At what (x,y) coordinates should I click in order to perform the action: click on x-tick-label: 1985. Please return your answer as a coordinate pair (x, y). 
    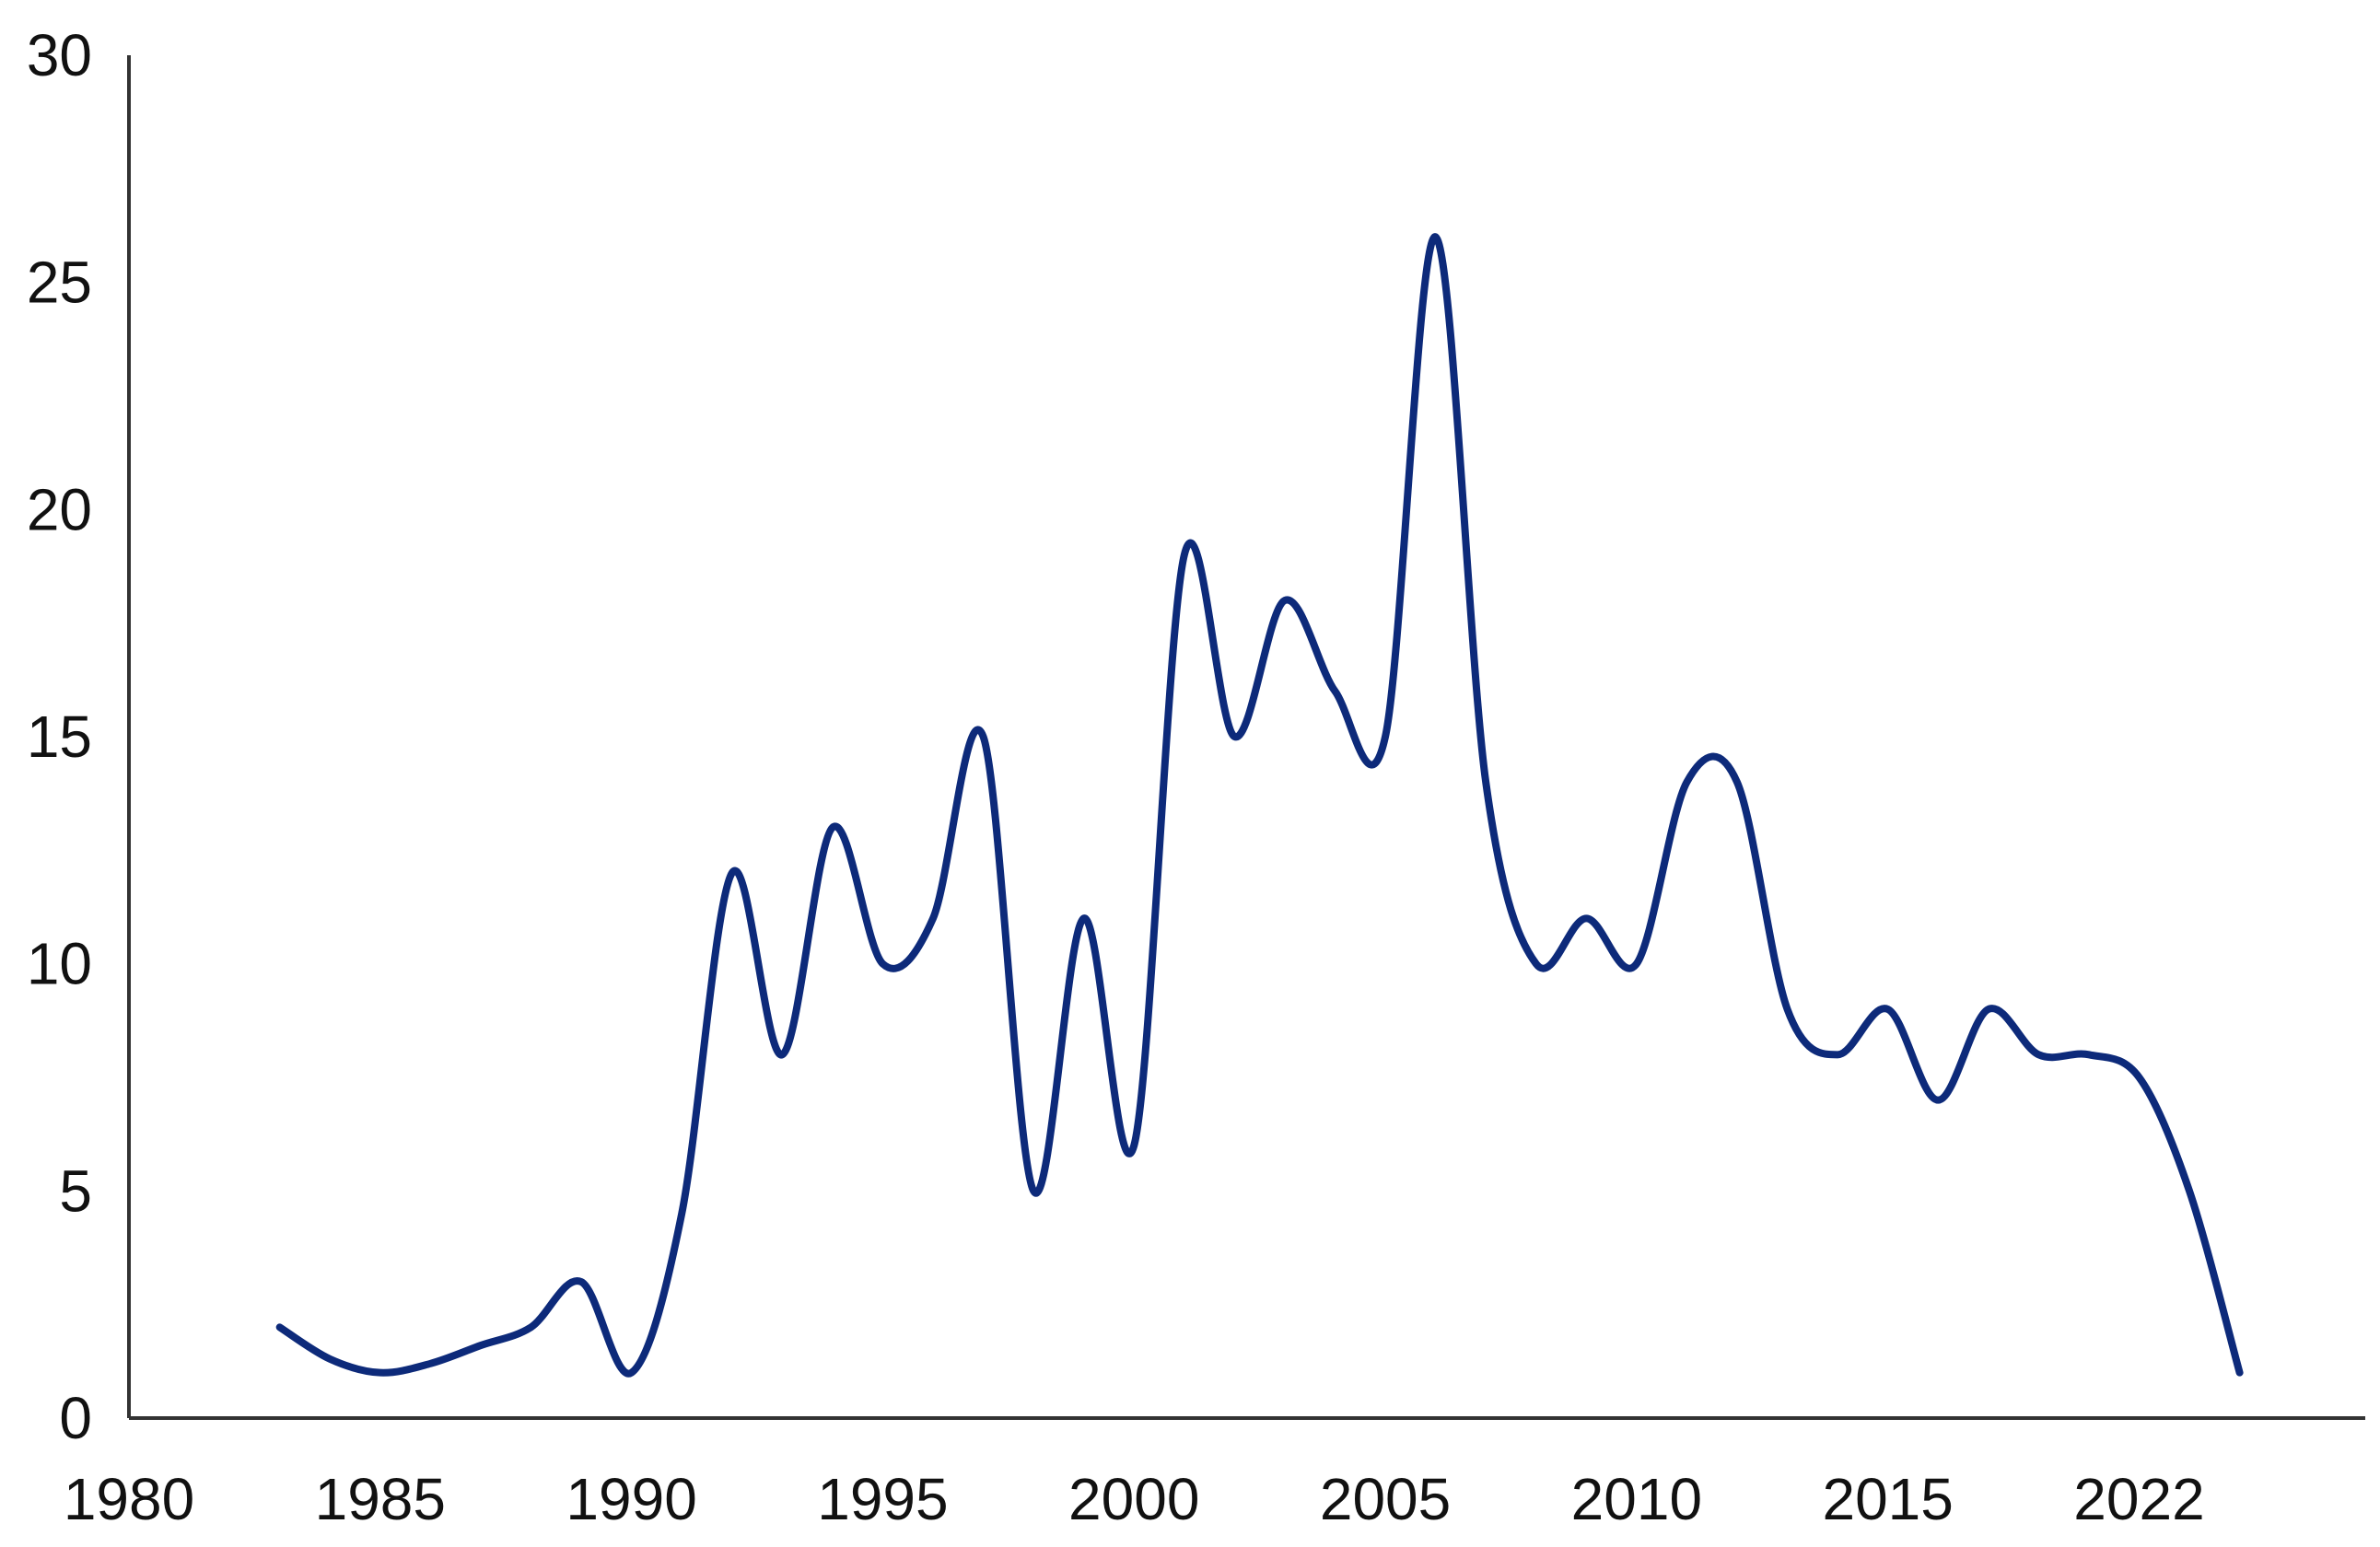
    Looking at the image, I should click on (380, 1499).